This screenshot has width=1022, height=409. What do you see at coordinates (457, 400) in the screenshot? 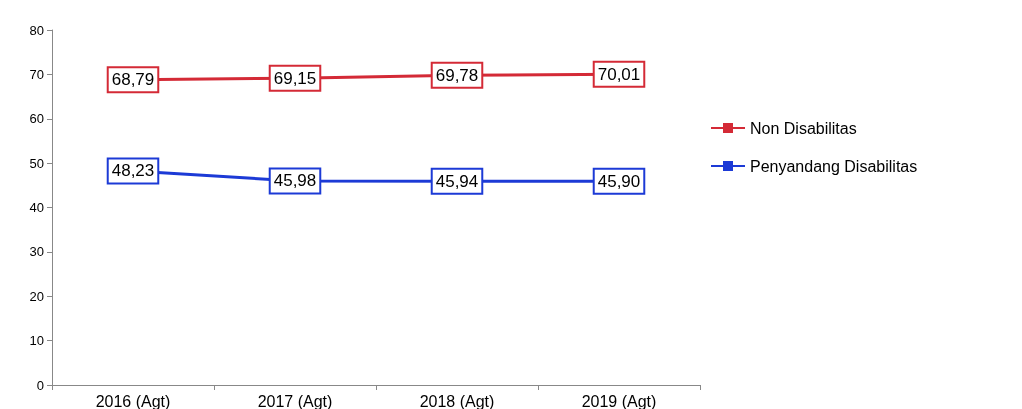
I see `x-tick-label: 2018 (Agt)` at bounding box center [457, 400].